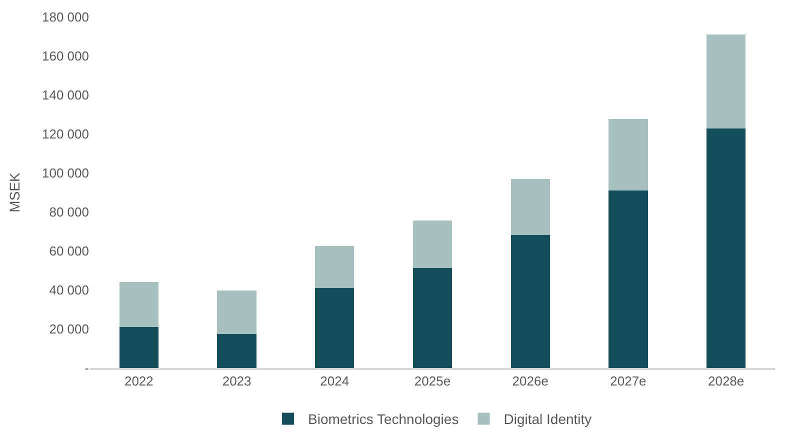 The width and height of the screenshot is (785, 445). Describe the element at coordinates (432, 380) in the screenshot. I see `x-tick-label: 2025e` at that location.